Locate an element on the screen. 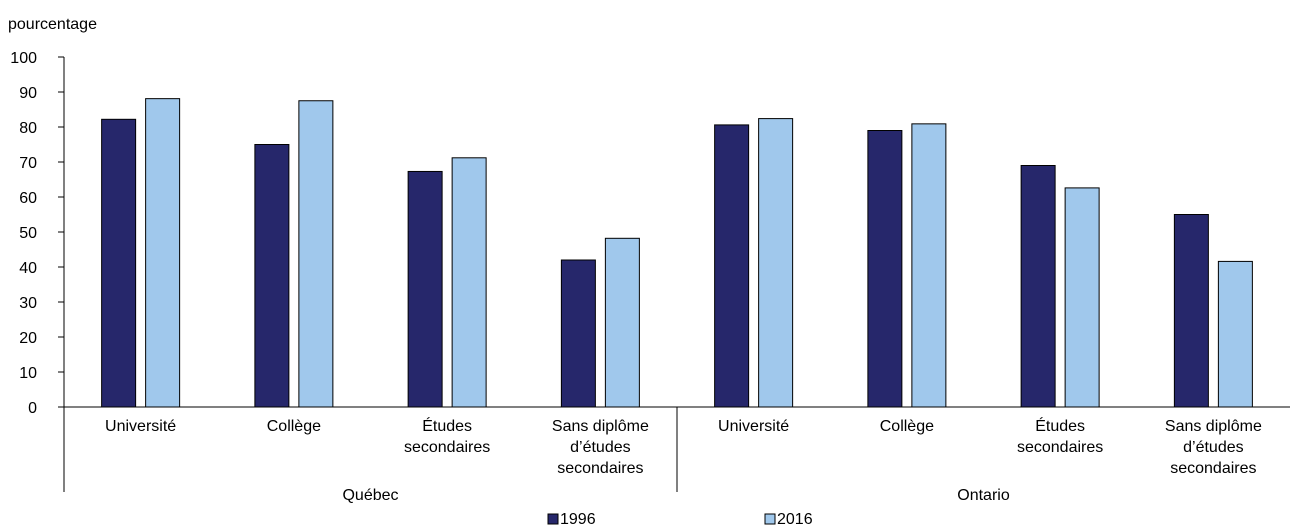 This screenshot has width=1299, height=527. y-tick-label: 70 is located at coordinates (28, 163).